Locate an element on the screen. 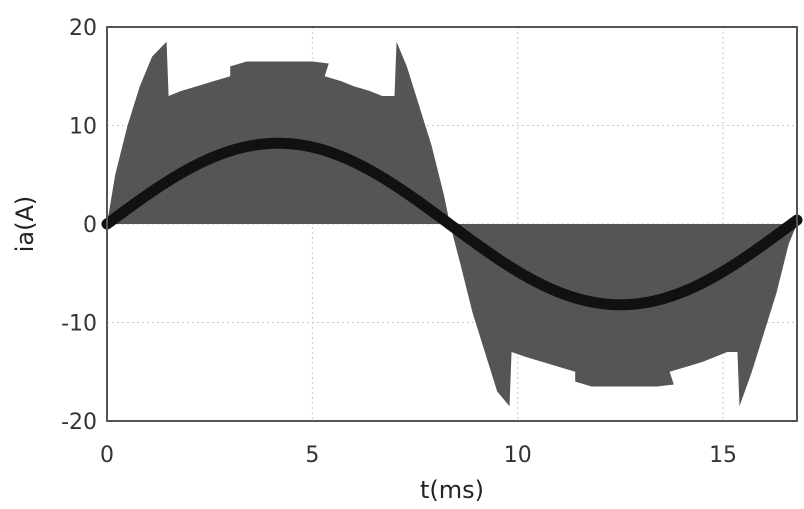 The image size is (804, 509). y-axis-label: ia(A) is located at coordinates (25, 224).